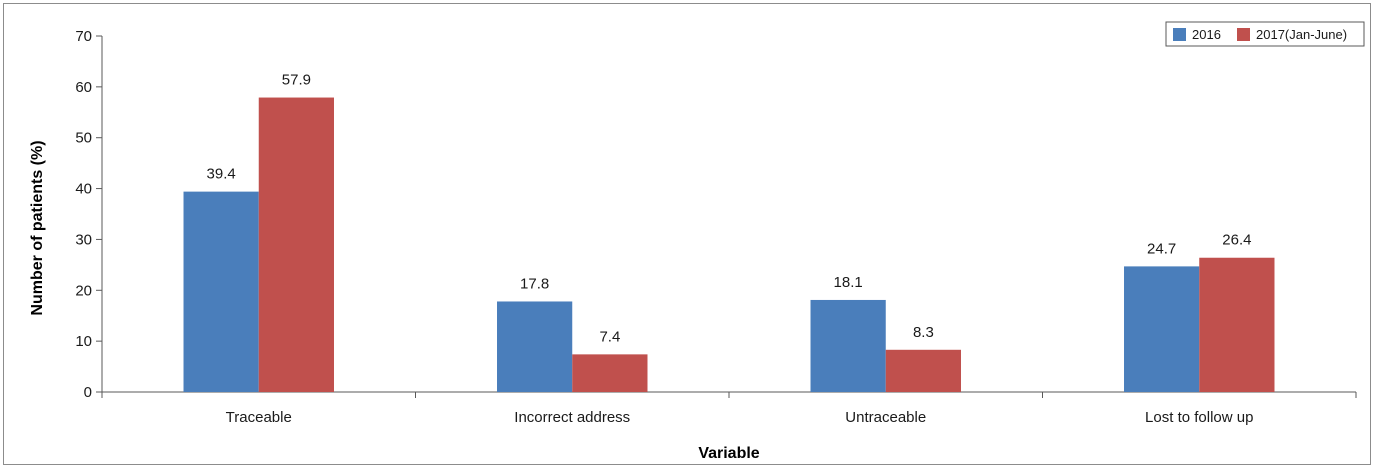  Describe the element at coordinates (221, 291) in the screenshot. I see `bar-2016-Traceable` at that location.